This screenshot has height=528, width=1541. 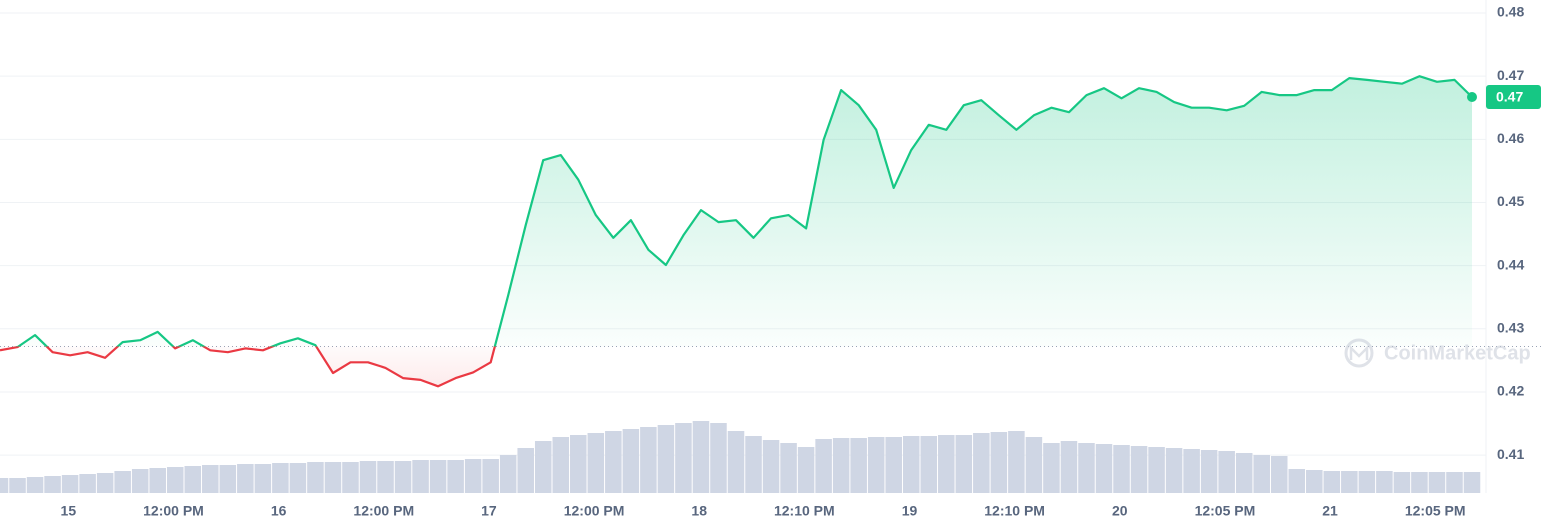 What do you see at coordinates (1120, 511) in the screenshot?
I see `x-tick-label: 20` at bounding box center [1120, 511].